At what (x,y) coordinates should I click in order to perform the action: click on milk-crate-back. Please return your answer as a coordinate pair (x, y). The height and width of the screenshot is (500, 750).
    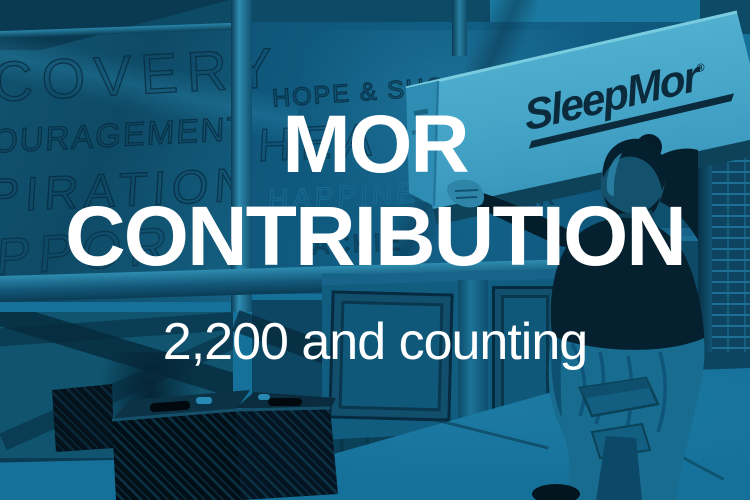
    Looking at the image, I should click on (83, 418).